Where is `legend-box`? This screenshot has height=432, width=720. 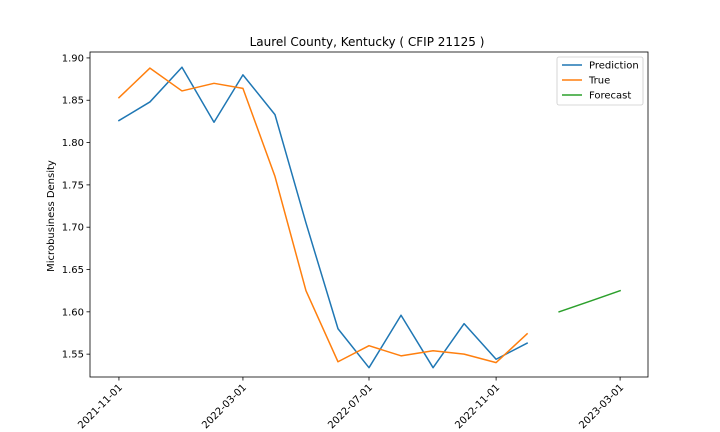 legend-box is located at coordinates (600, 81).